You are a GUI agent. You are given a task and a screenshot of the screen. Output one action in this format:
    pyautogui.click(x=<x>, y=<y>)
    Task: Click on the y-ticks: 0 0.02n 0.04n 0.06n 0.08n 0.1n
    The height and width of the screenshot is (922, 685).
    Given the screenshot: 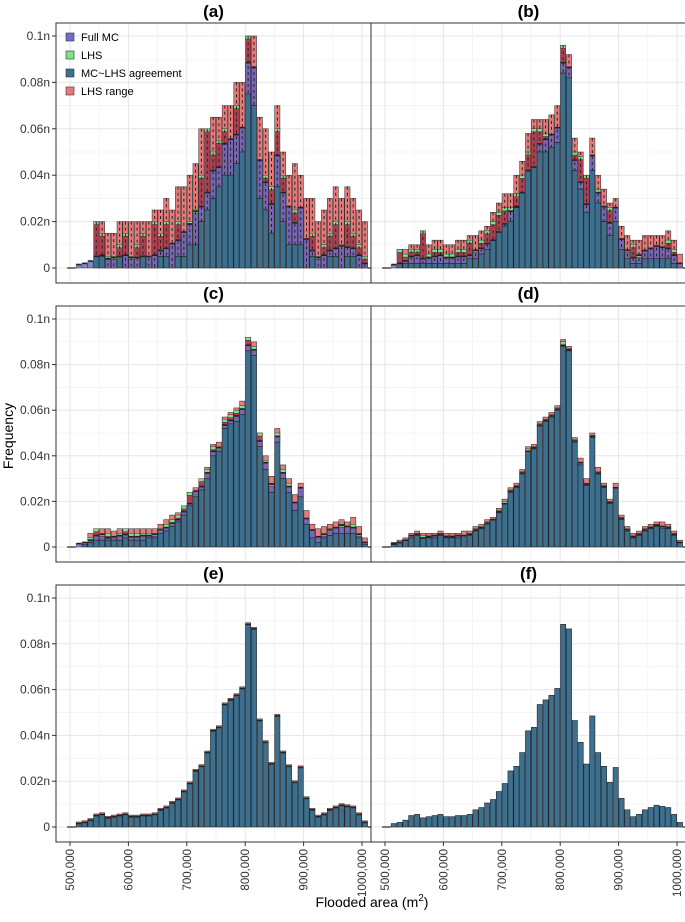 What is the action you would take?
    pyautogui.click(x=38, y=152)
    